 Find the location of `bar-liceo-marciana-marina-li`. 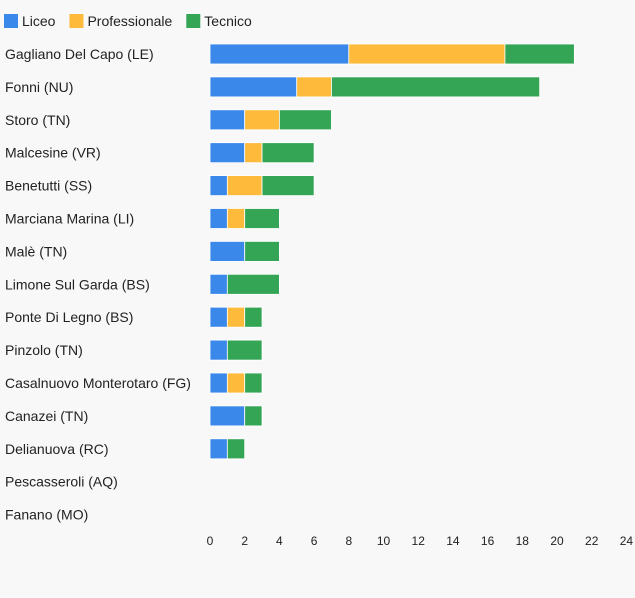

bar-liceo-marciana-marina-li is located at coordinates (218, 218).